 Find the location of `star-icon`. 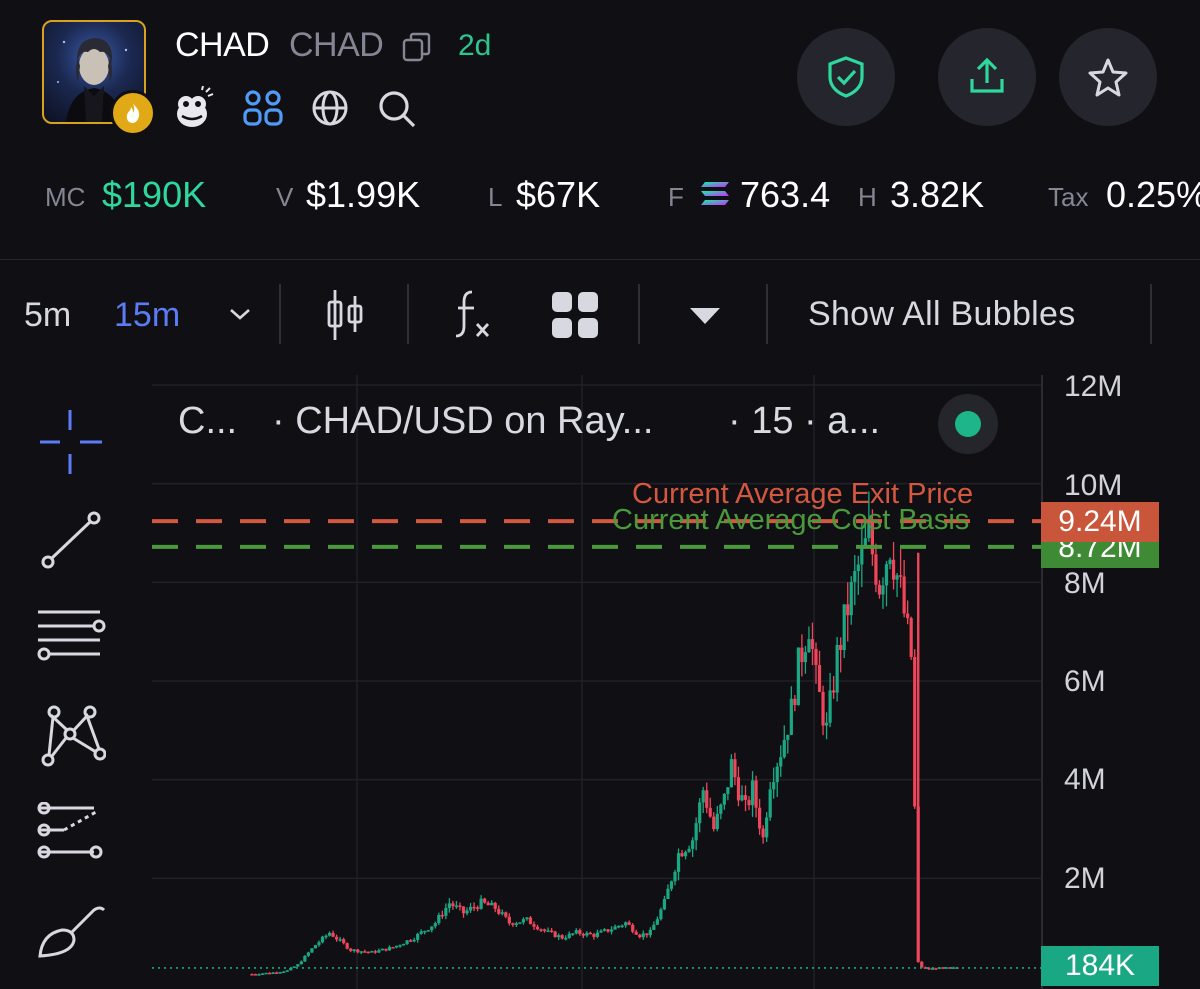

star-icon is located at coordinates (1108, 77).